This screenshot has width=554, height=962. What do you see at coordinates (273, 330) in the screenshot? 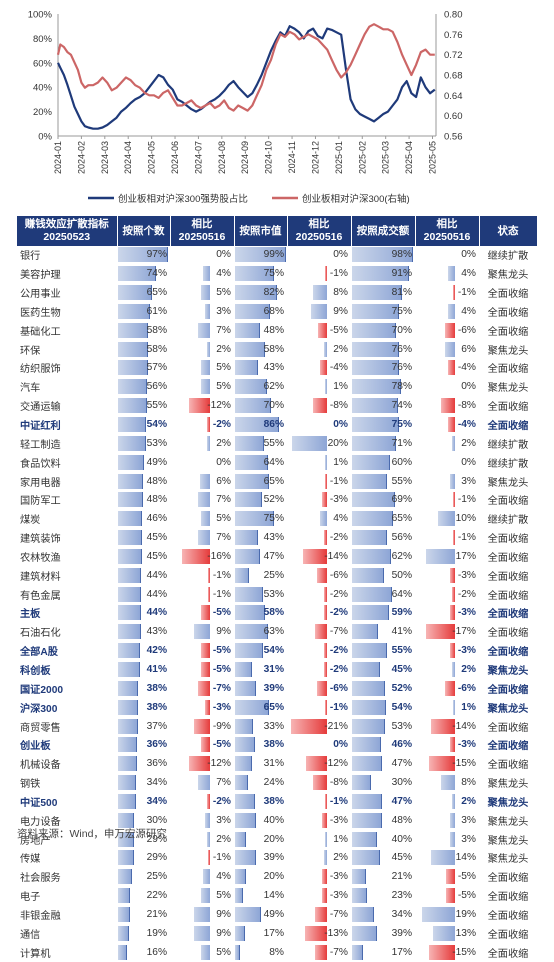
I see `level-value: 48%` at bounding box center [273, 330].